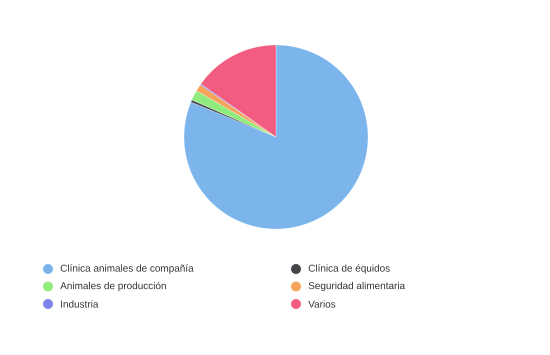 The image size is (550, 355). I want to click on legend-label: Clínica animales de compañía, so click(127, 269).